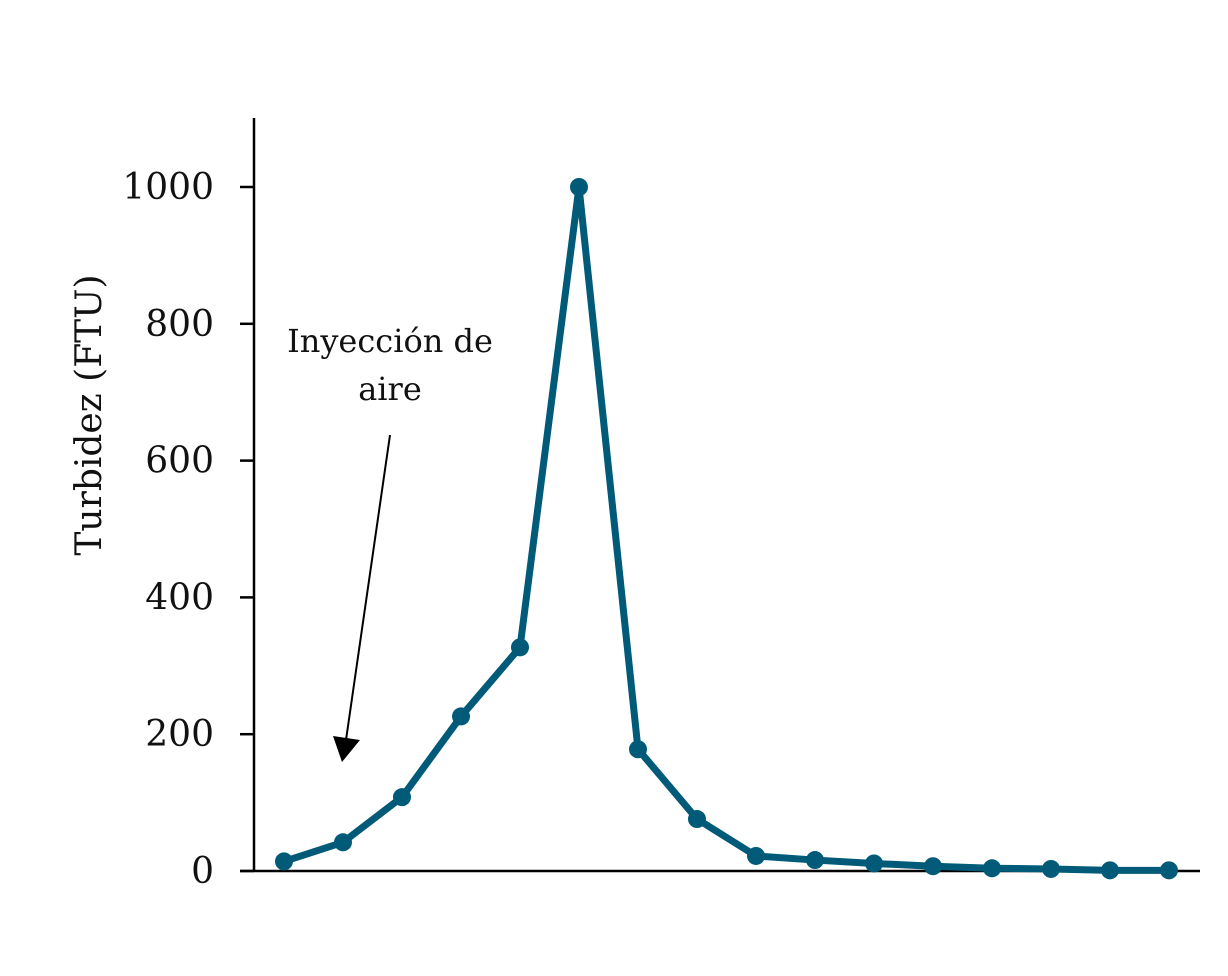 The width and height of the screenshot is (1228, 976). Describe the element at coordinates (346, 749) in the screenshot. I see `annotation-arrow-head-icon` at that location.